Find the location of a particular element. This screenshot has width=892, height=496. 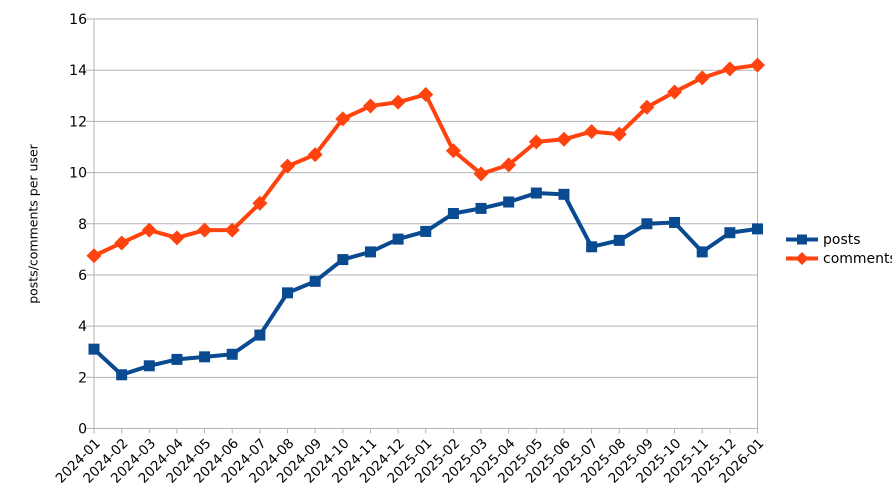

y-tick-label: 12 is located at coordinates (78, 122).